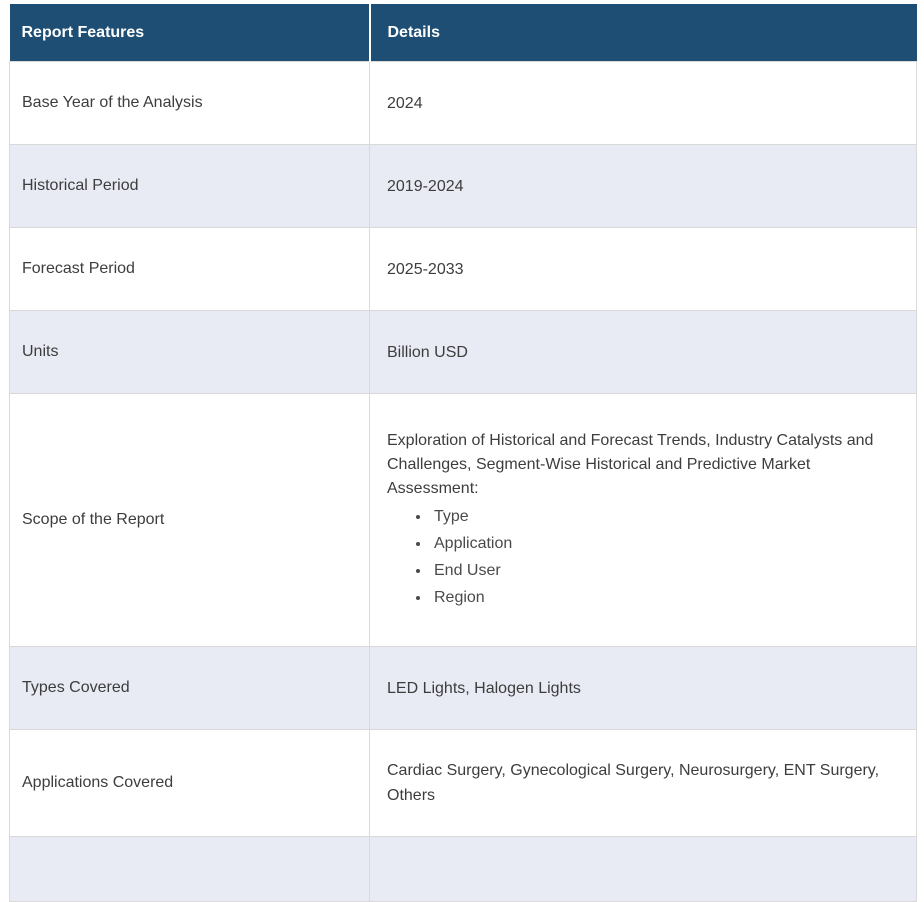 This screenshot has width=924, height=902. I want to click on feature-label: Historical Period, so click(189, 186).